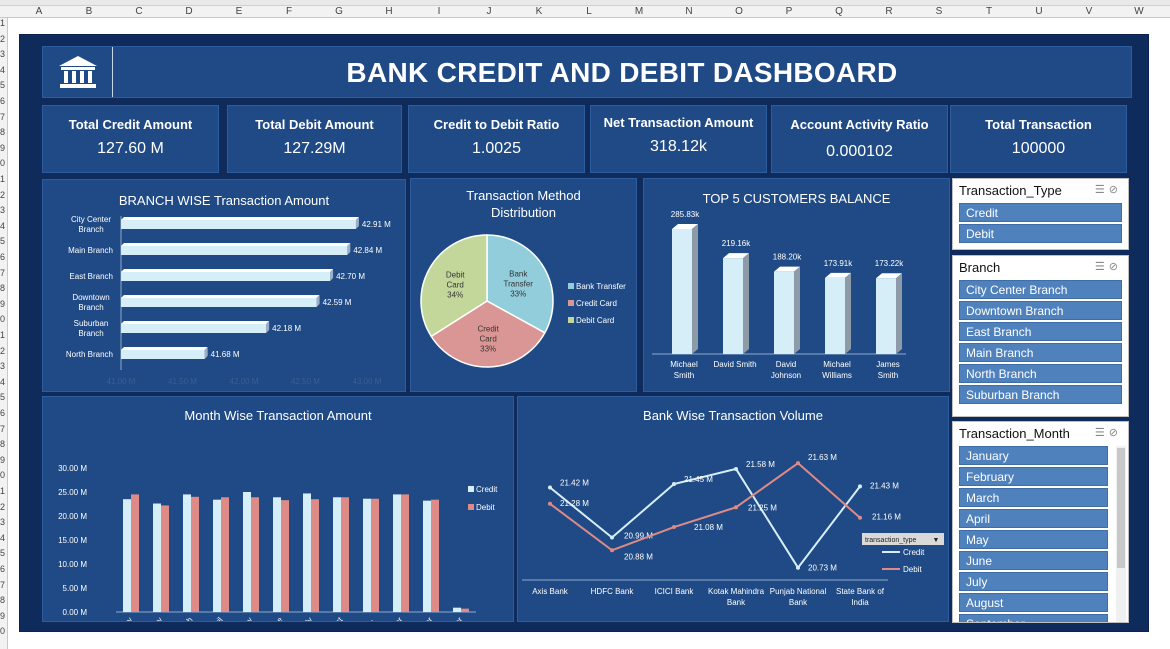  What do you see at coordinates (1139, 11) in the screenshot?
I see `column-label: W` at bounding box center [1139, 11].